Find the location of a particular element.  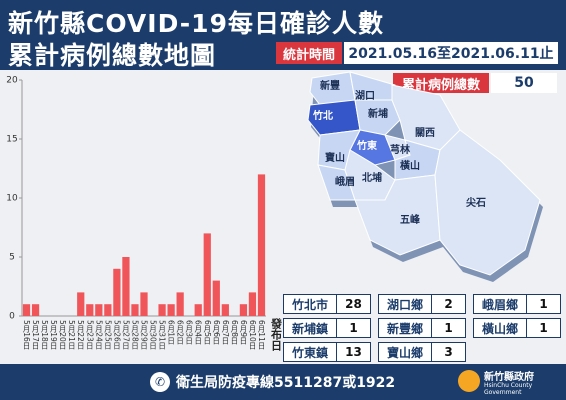

town-count: 28 is located at coordinates (353, 304).